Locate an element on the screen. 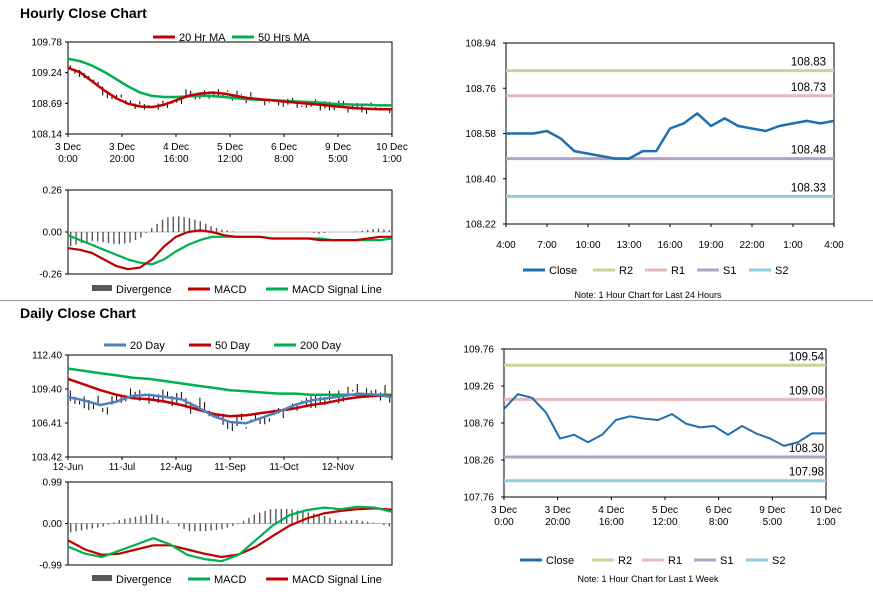 This screenshot has height=601, width=873. hourly-price-y-tick-label: 109.24 is located at coordinates (46, 73).